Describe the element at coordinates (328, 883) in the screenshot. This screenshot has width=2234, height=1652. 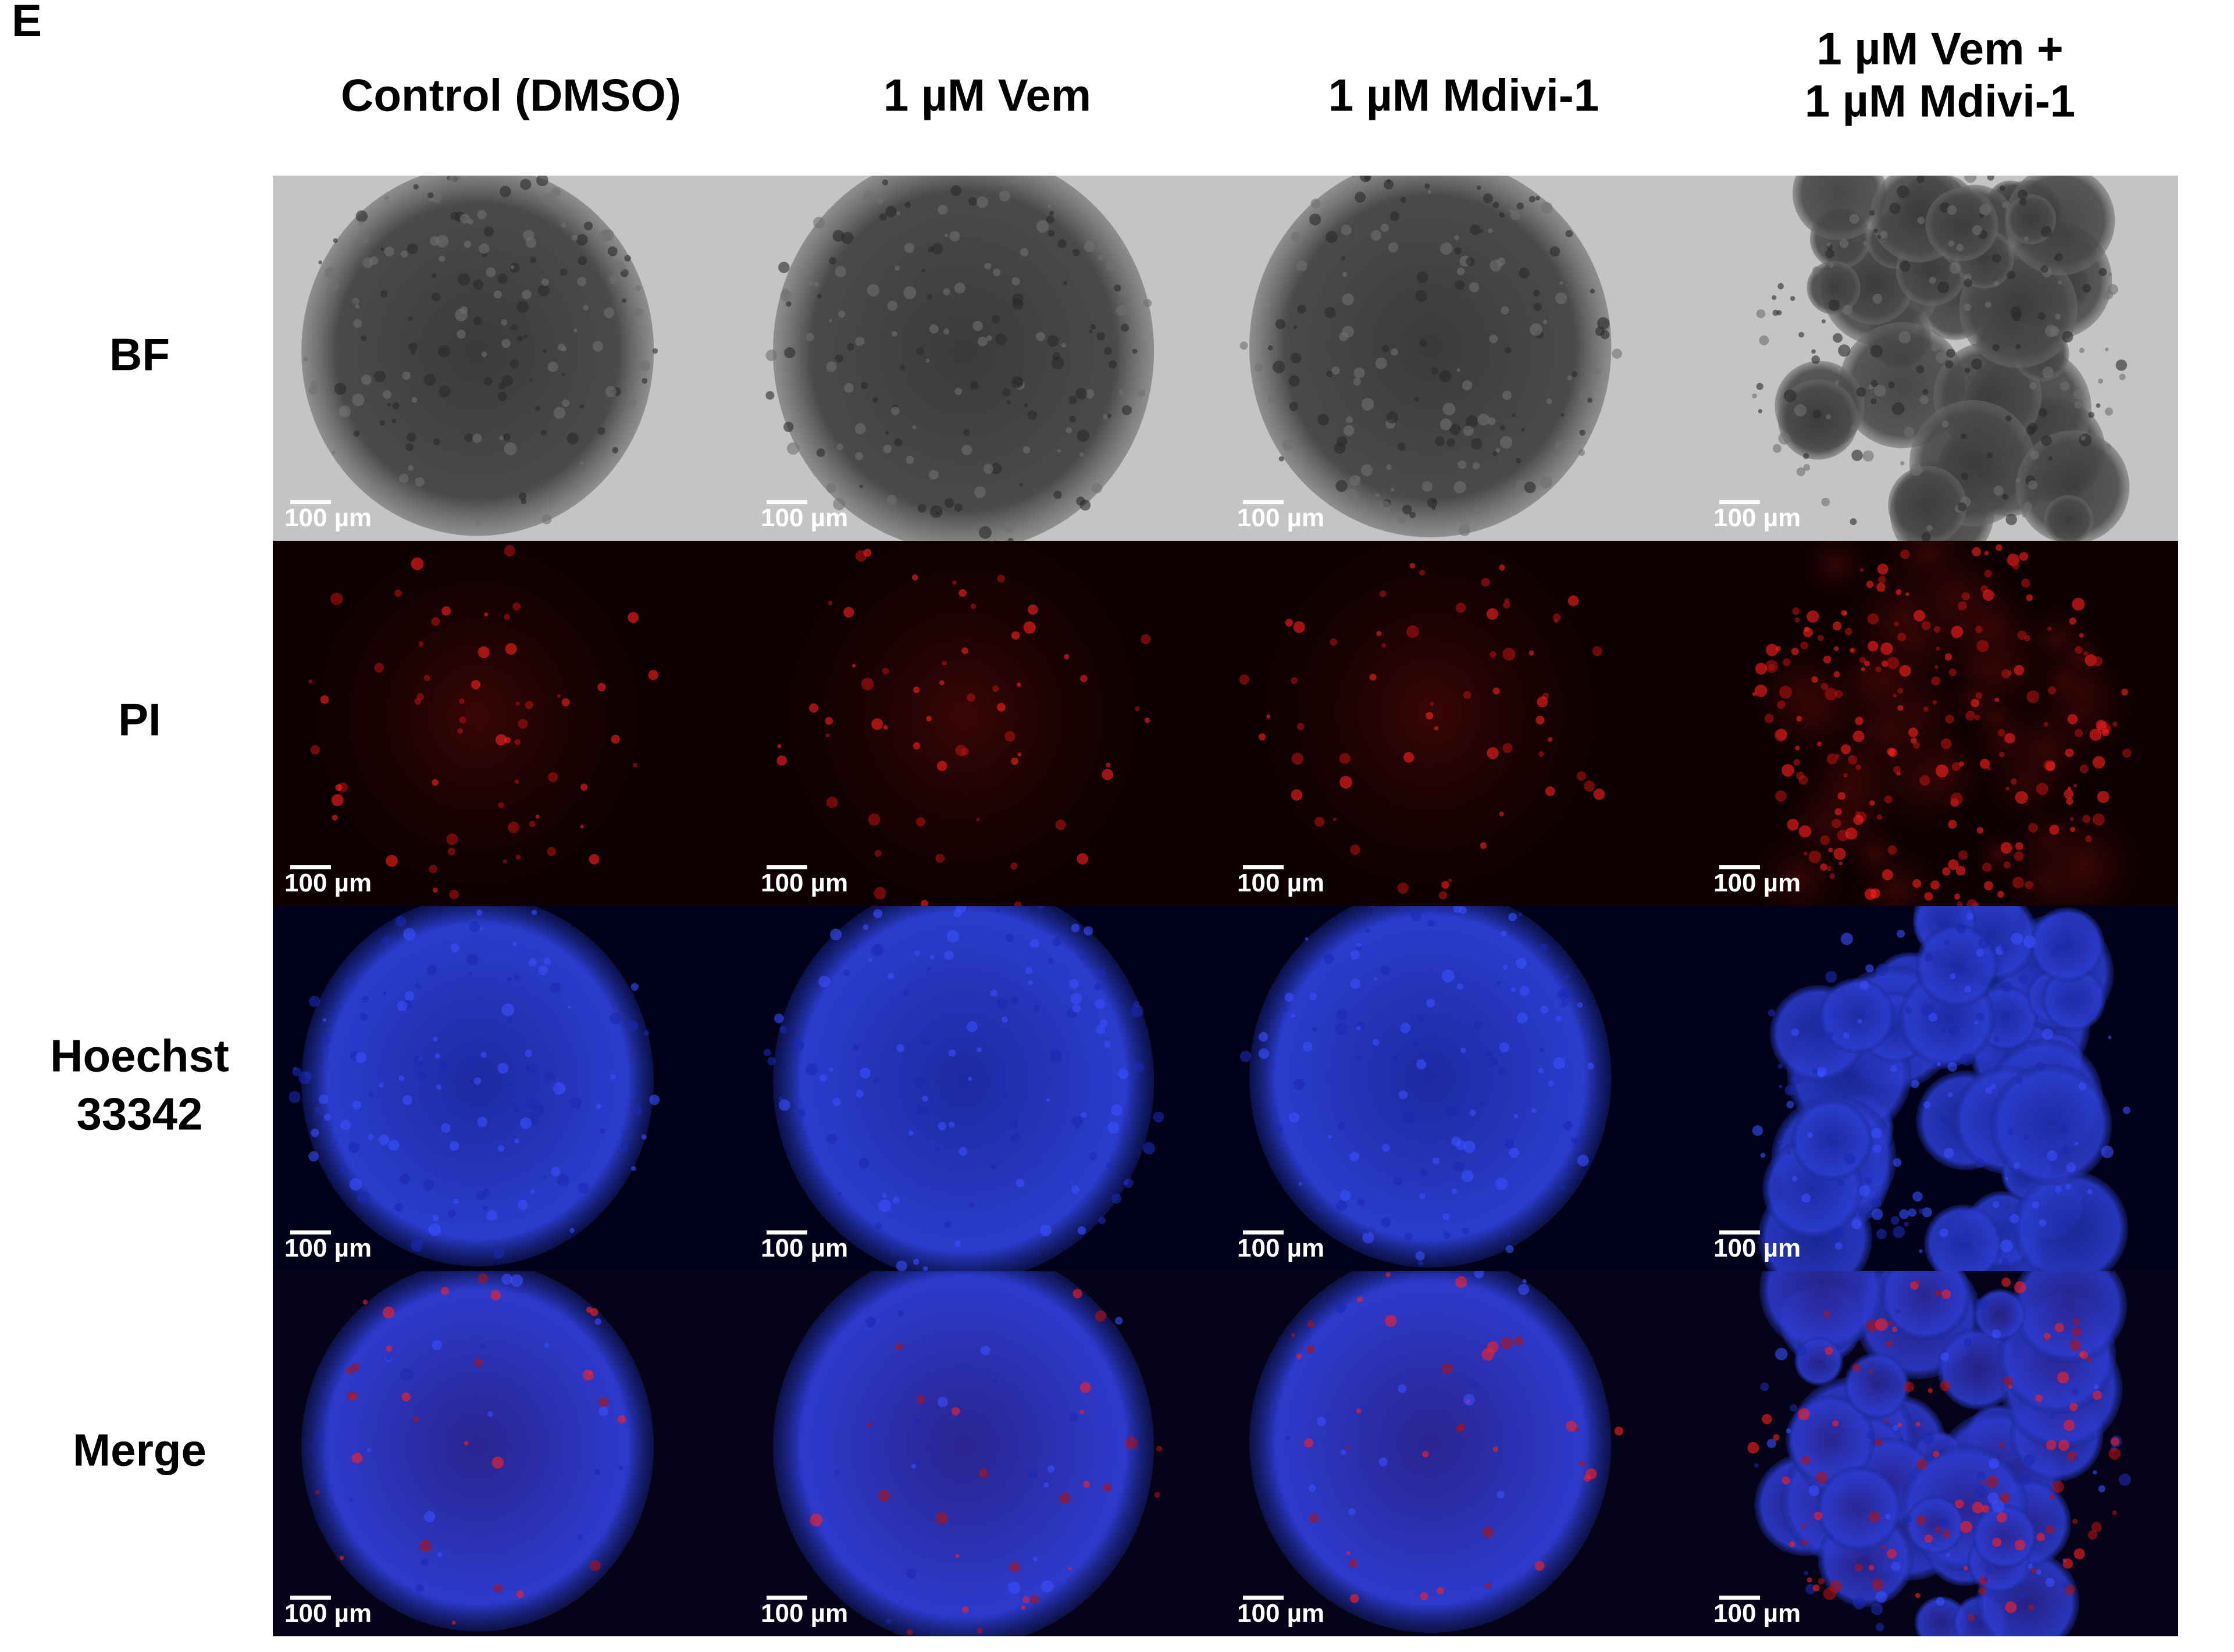
I see `scale-bar-label: 100 µm` at that location.